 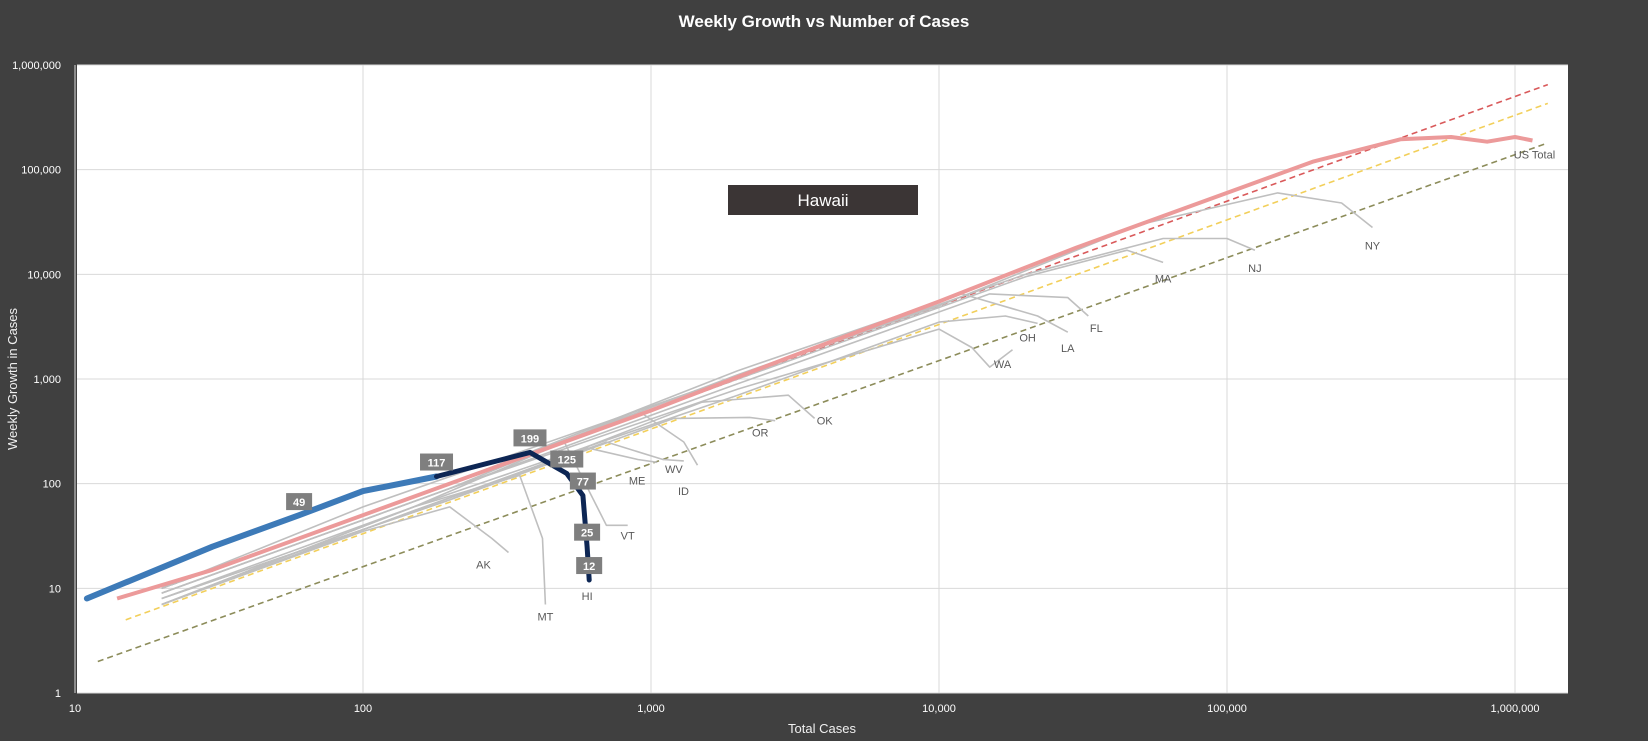 I want to click on data-marker: 117, so click(x=437, y=462).